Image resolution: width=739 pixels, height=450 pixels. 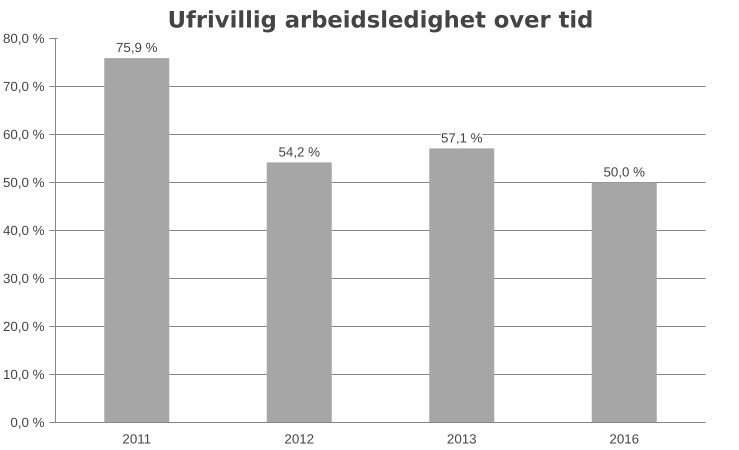 What do you see at coordinates (24, 326) in the screenshot?
I see `y-tick-label: 20,0 %` at bounding box center [24, 326].